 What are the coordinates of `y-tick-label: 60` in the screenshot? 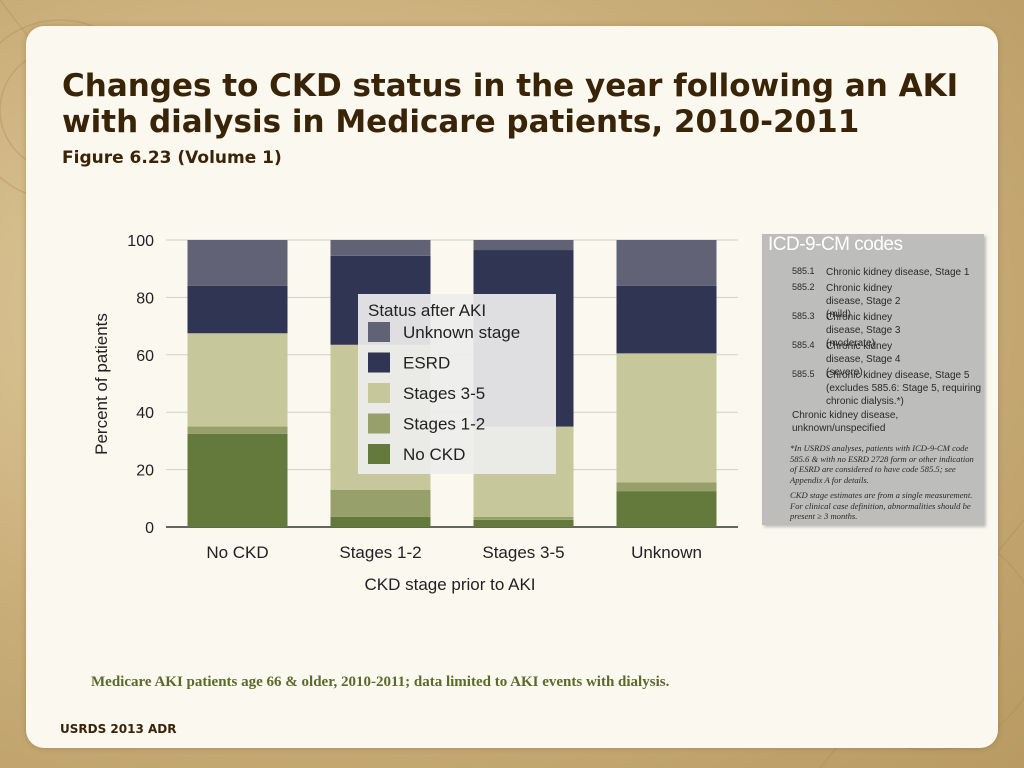 It's located at (145, 356).